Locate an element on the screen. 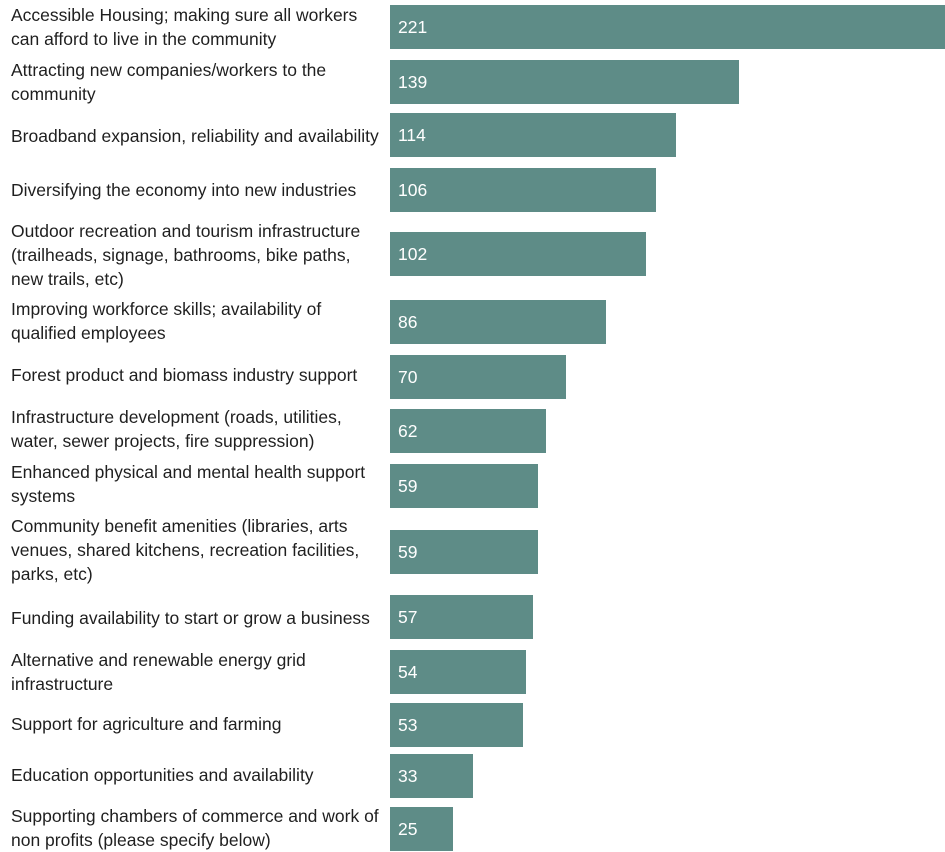 The image size is (945, 852). data-label: 102 is located at coordinates (413, 254).